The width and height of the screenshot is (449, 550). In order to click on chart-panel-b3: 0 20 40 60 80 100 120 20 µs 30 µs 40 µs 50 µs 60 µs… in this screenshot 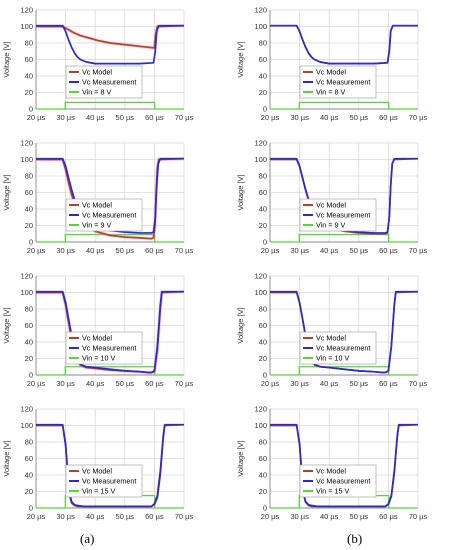, I will do `click(331, 330)`.